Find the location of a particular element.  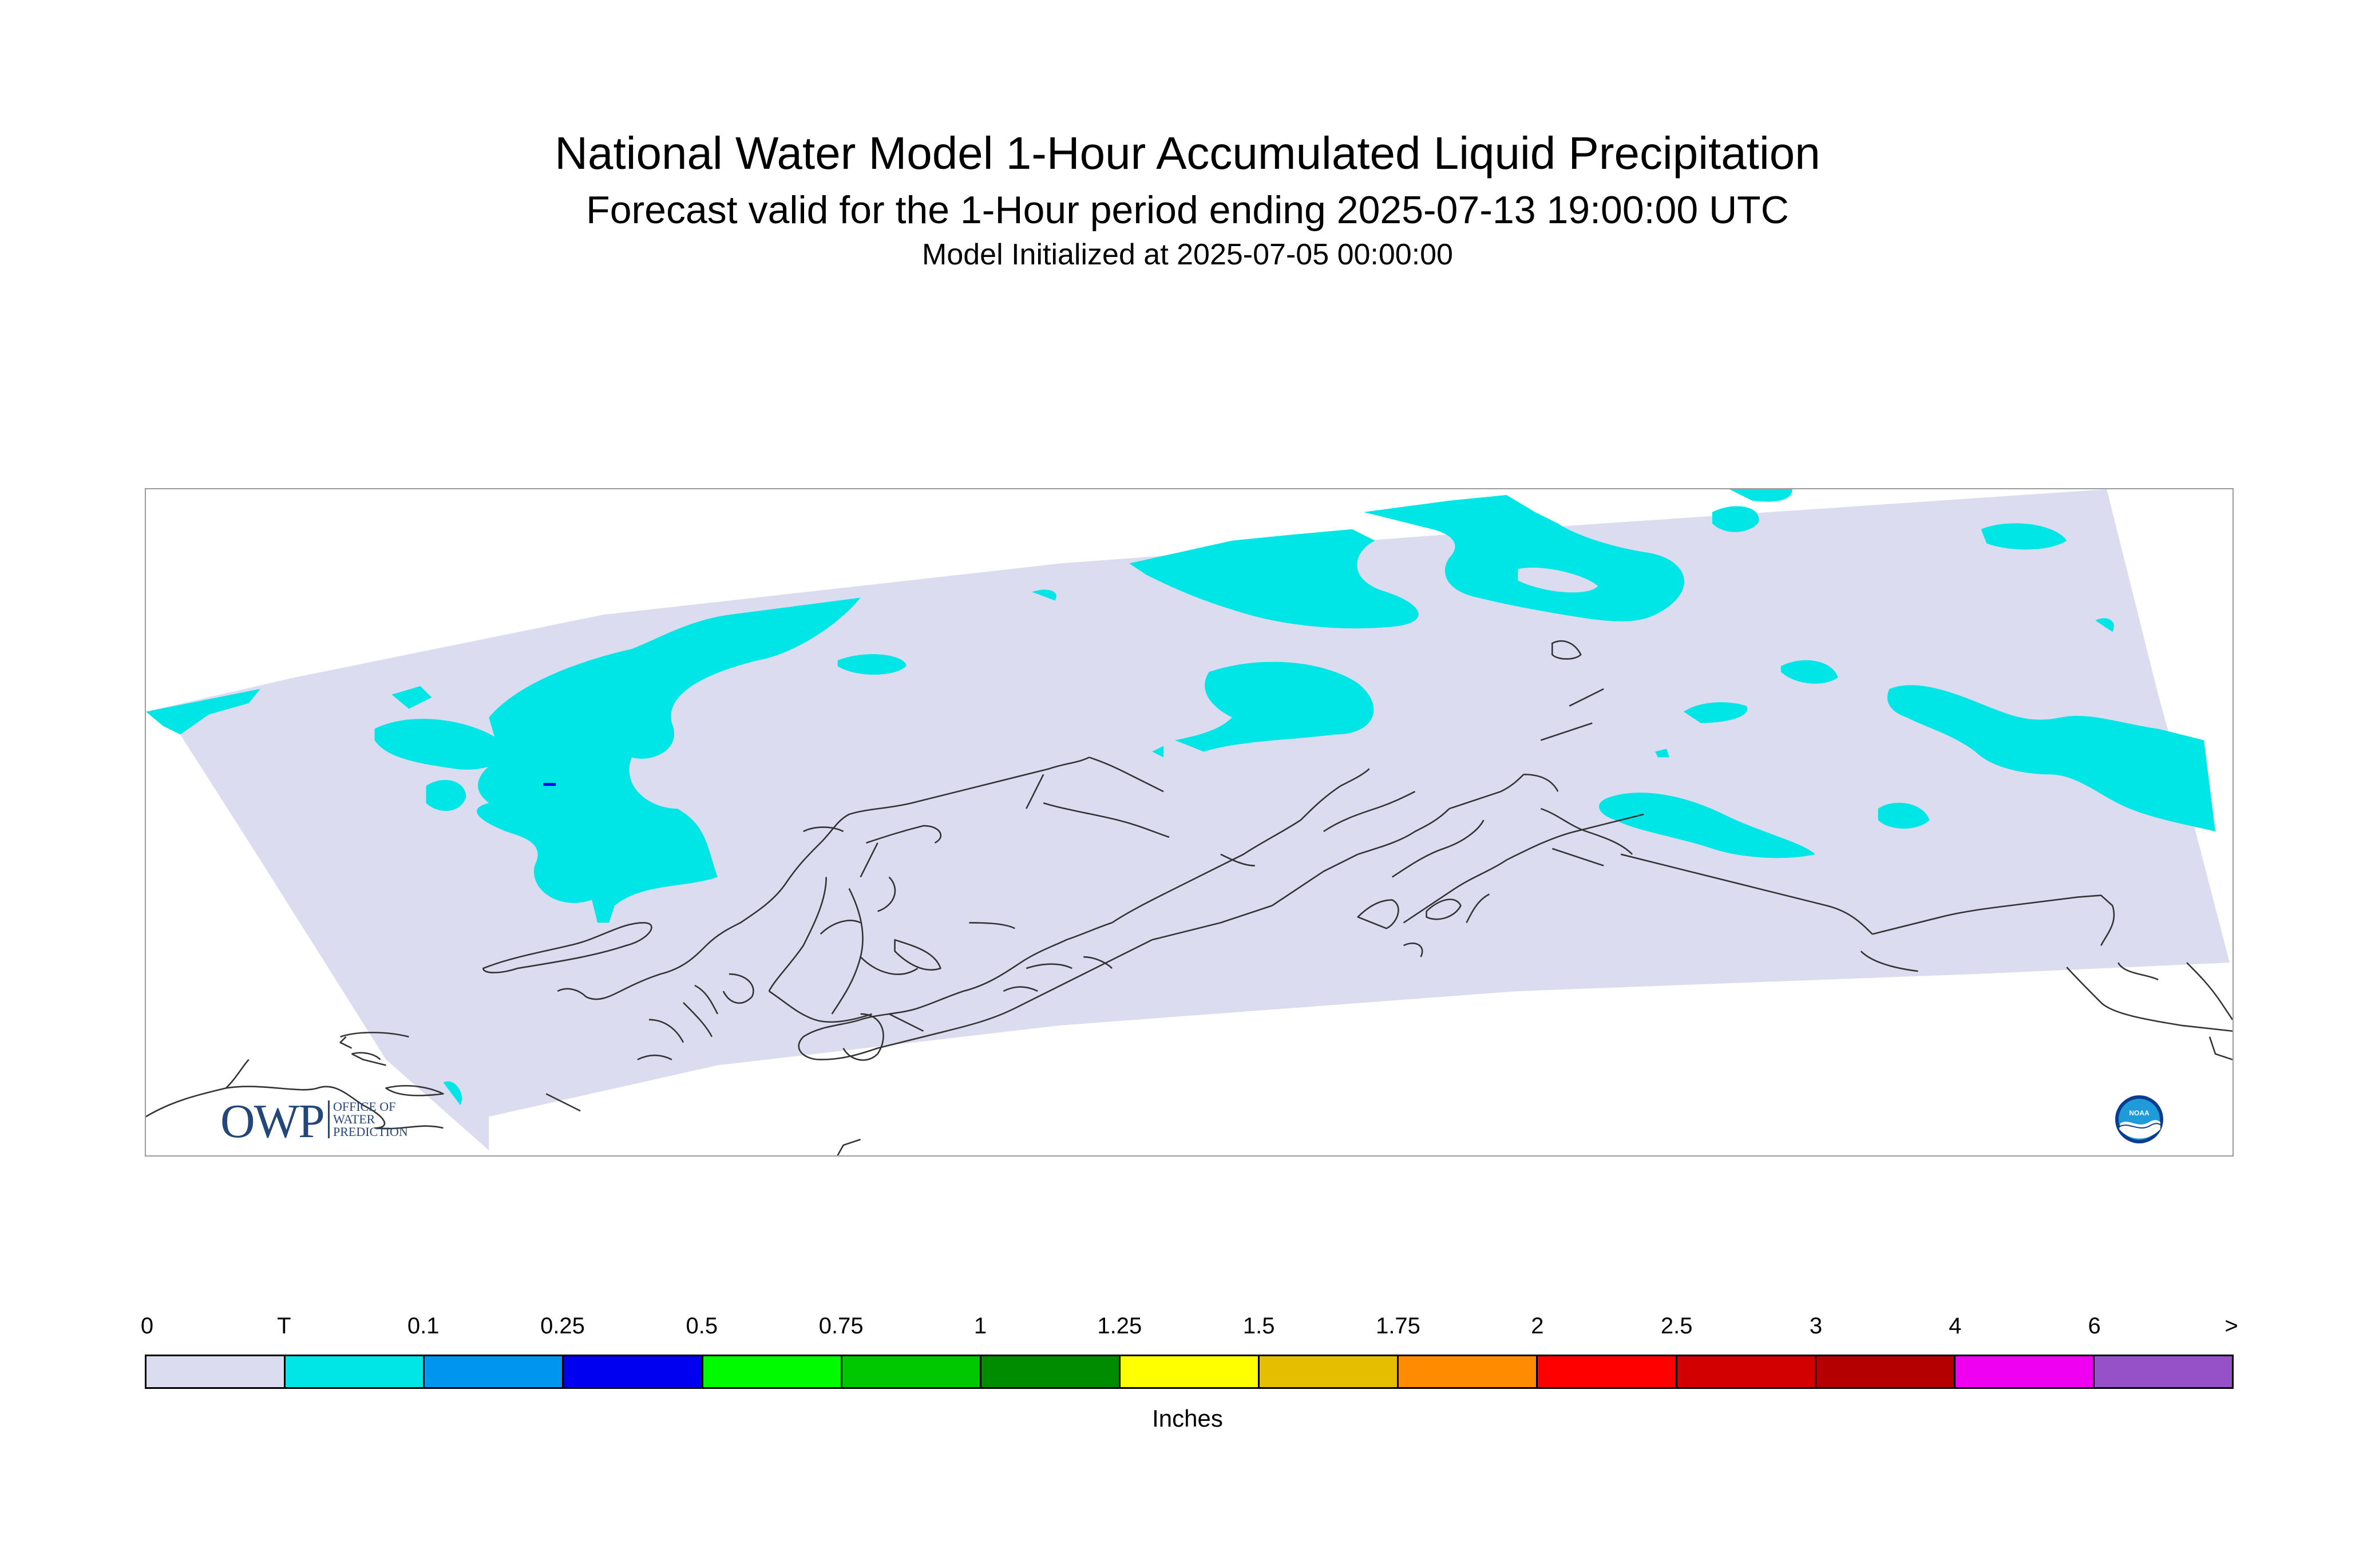

noaa-logo-text: NOAA is located at coordinates (2139, 1113).